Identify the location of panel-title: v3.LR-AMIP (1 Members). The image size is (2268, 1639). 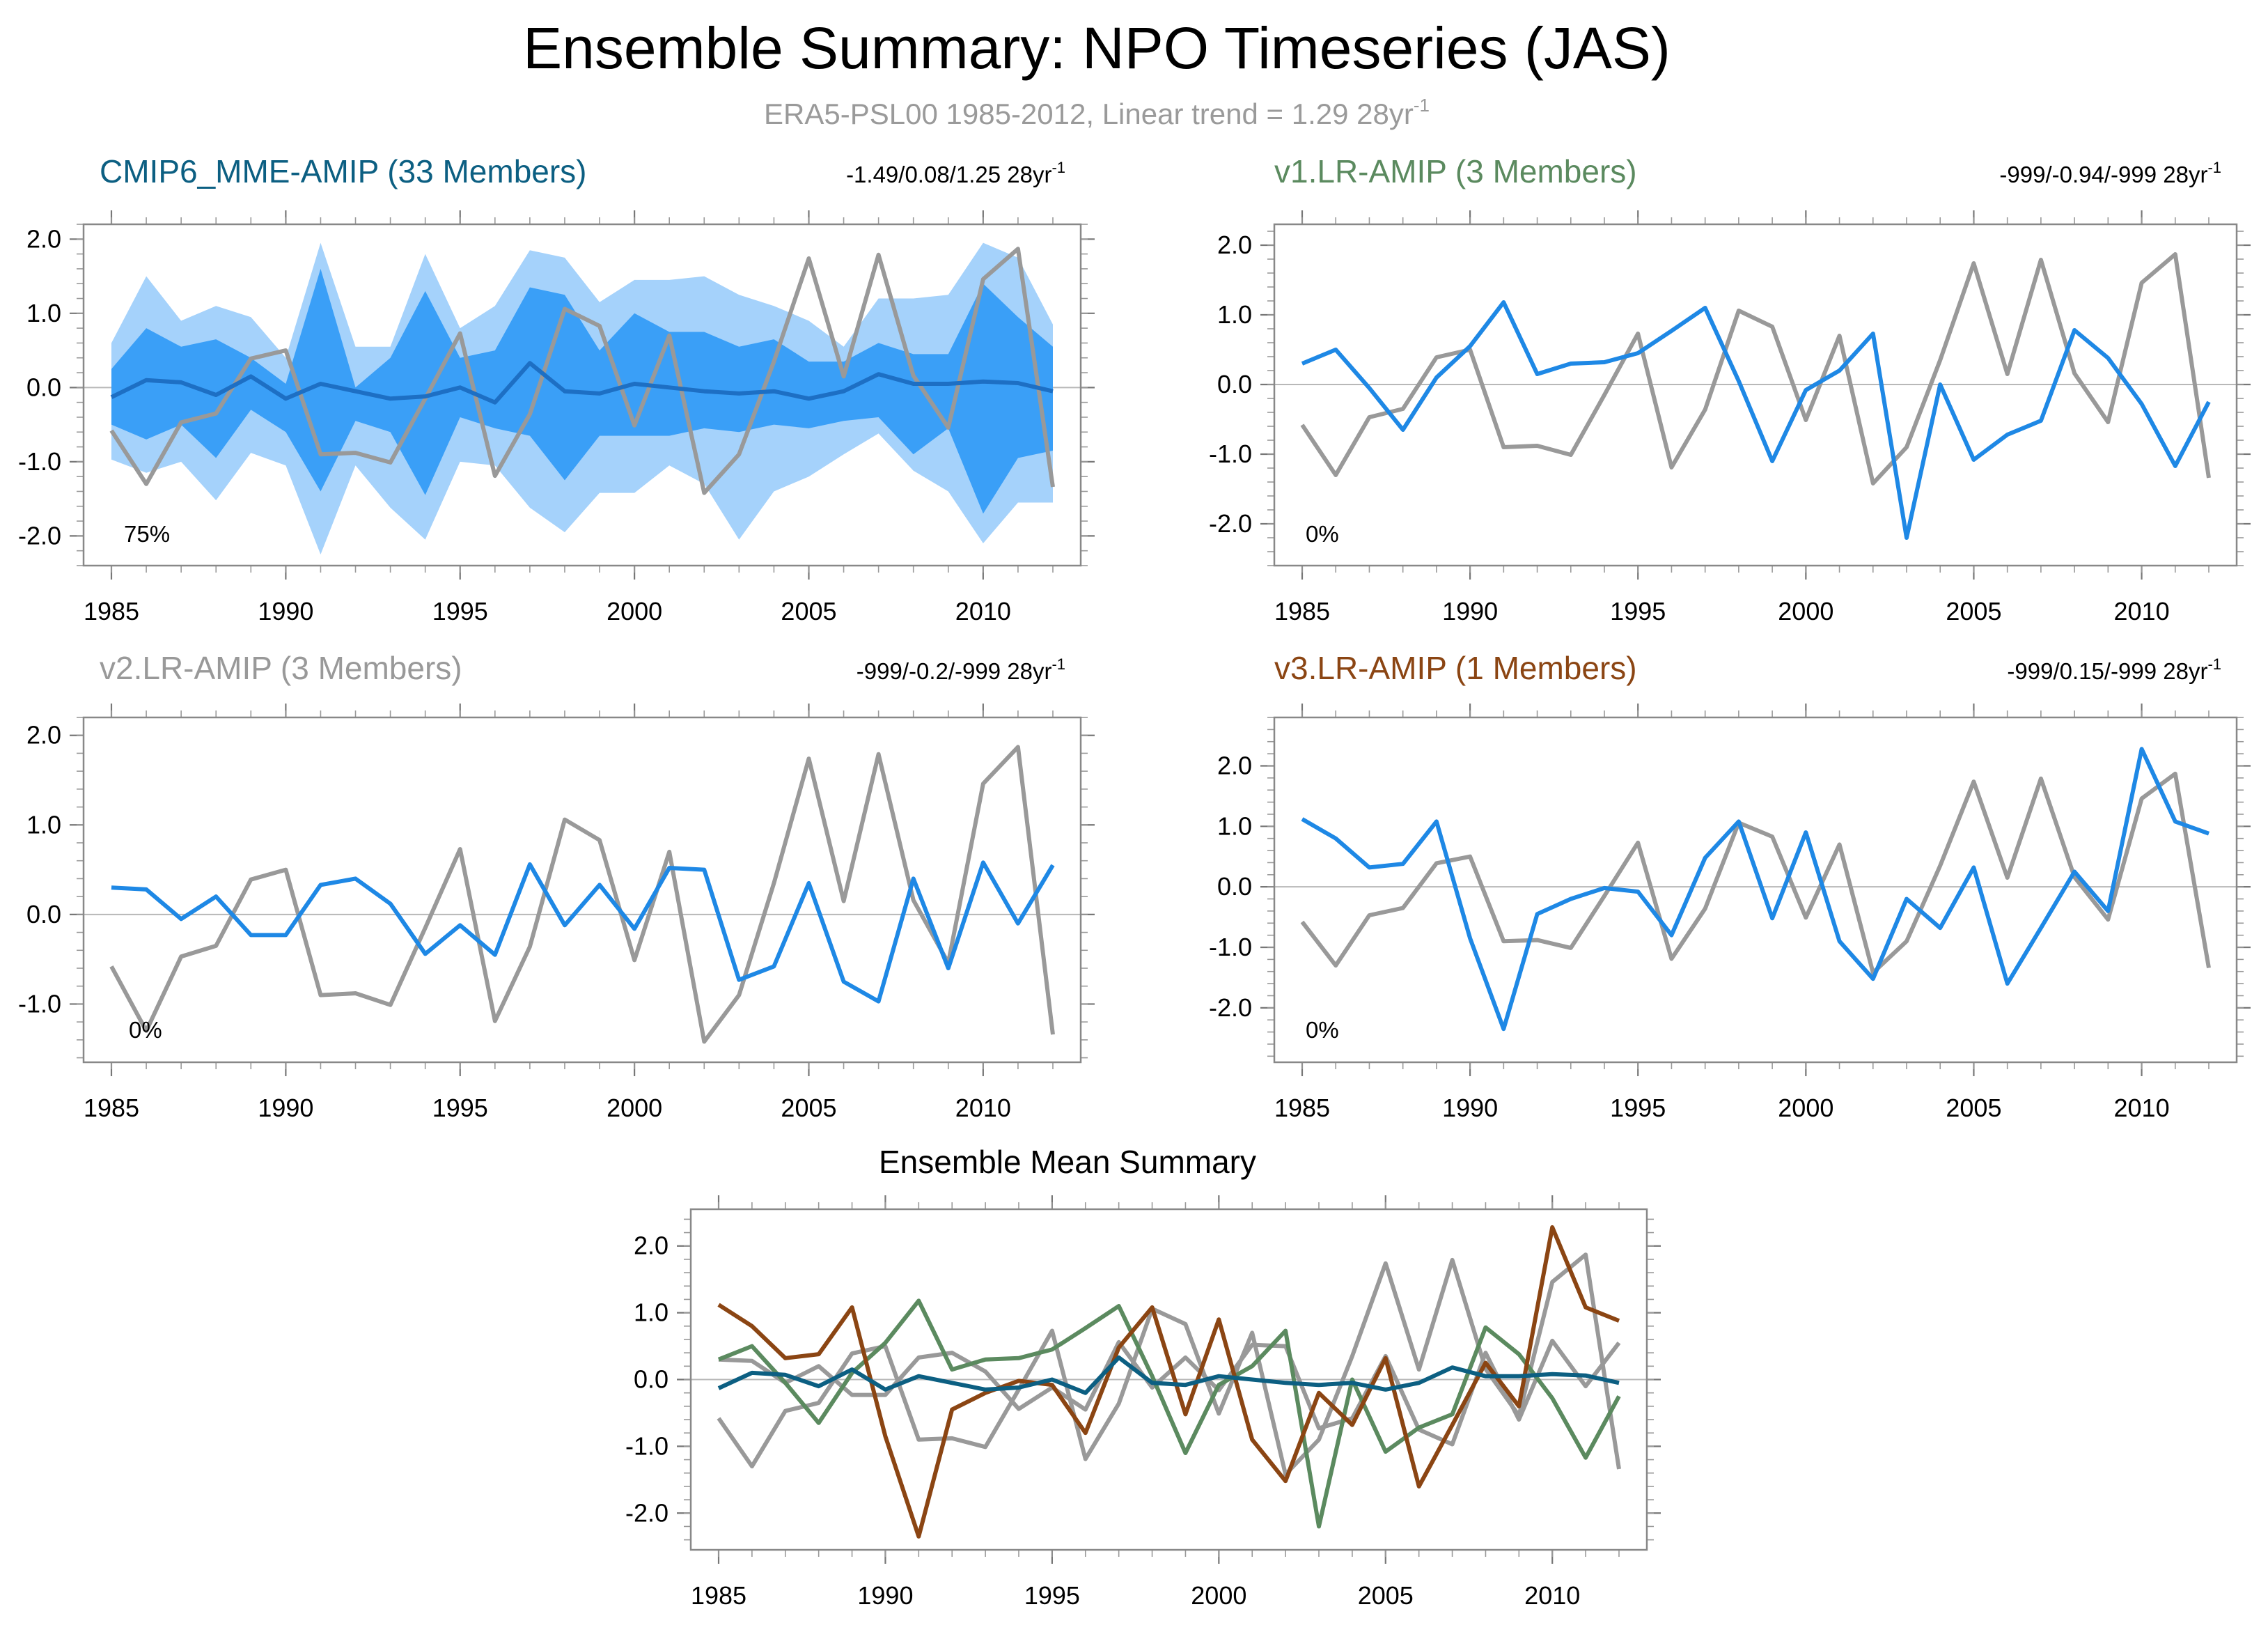
(1455, 668).